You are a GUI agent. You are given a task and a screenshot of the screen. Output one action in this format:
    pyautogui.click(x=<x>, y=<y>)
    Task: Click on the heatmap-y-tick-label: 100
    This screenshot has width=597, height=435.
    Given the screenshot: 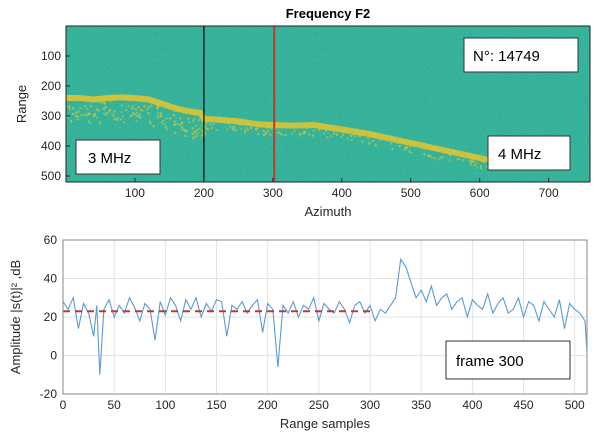 What is the action you would take?
    pyautogui.click(x=51, y=56)
    